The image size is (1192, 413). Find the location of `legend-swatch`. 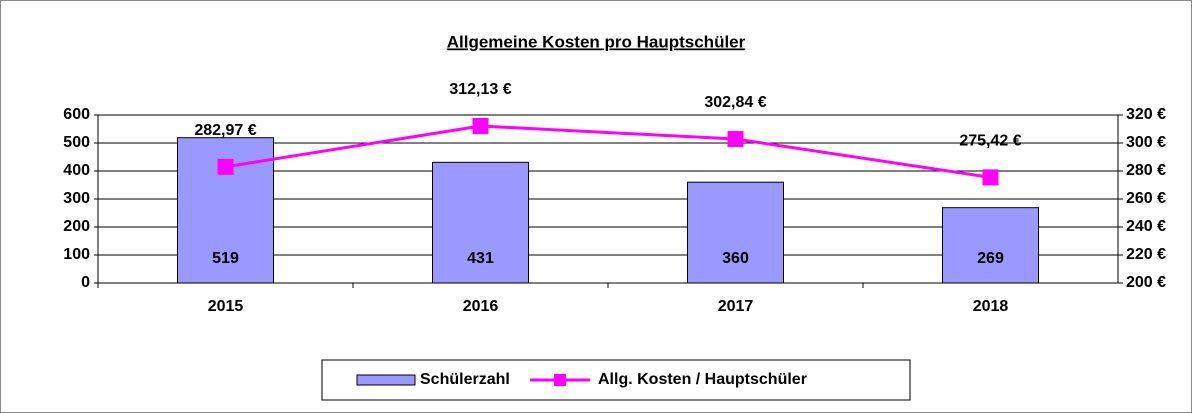

legend-swatch is located at coordinates (386, 380).